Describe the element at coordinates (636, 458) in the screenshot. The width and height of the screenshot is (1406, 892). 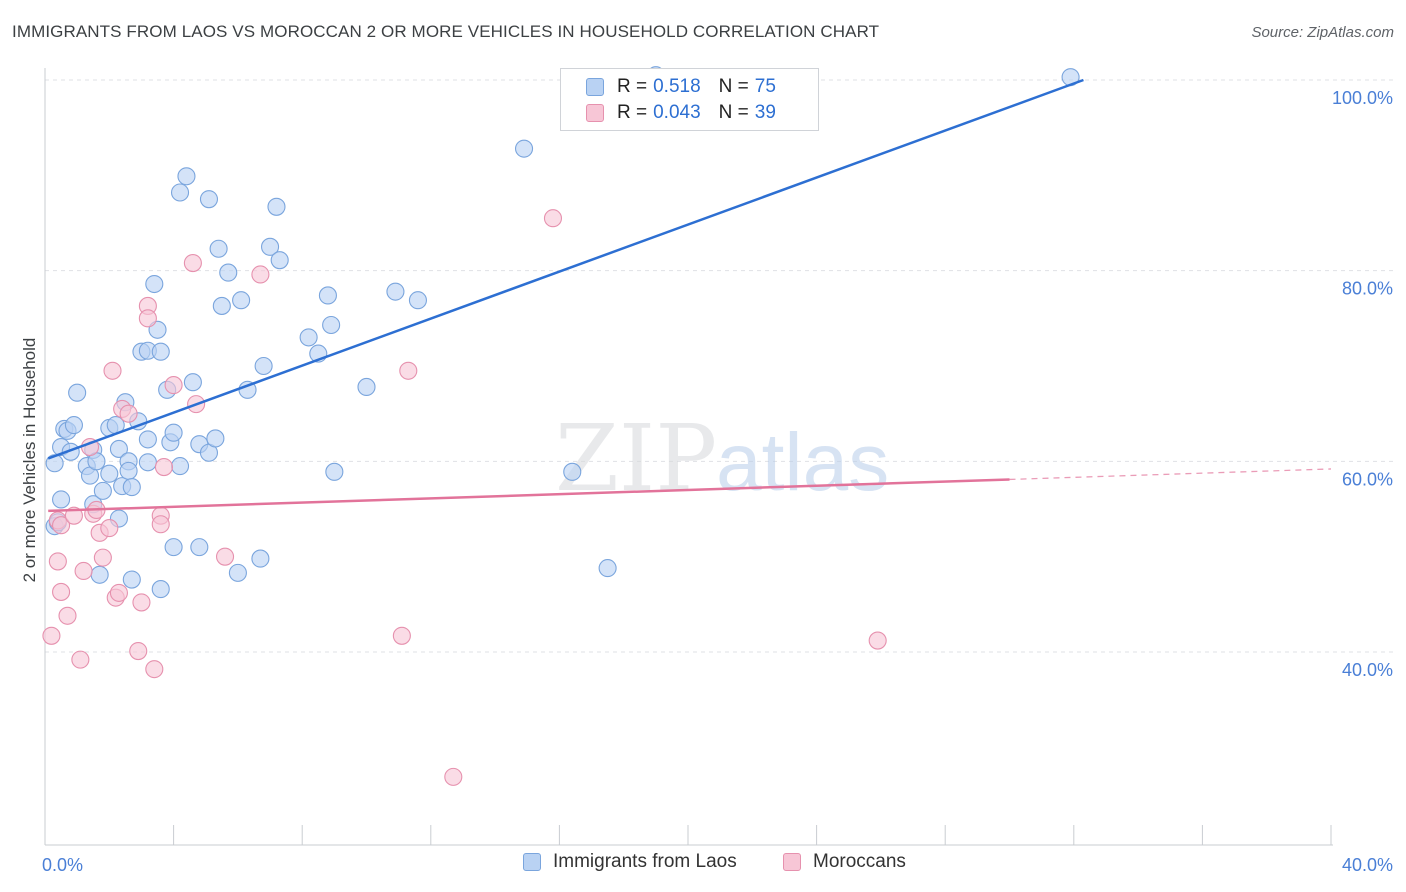
I see `watermark-zip: ZIP` at that location.